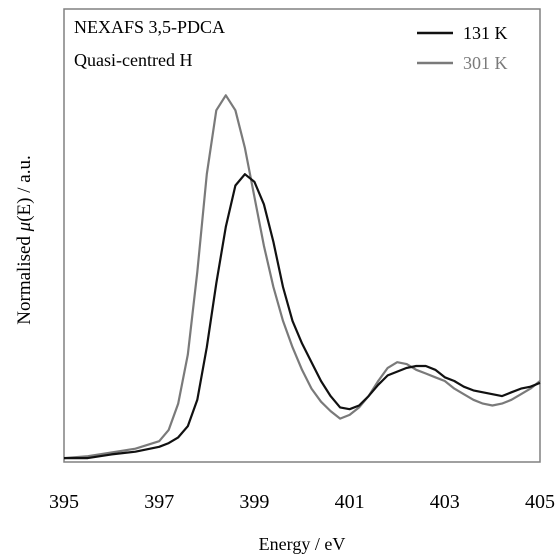  What do you see at coordinates (159, 502) in the screenshot?
I see `x-tick-label: 397` at bounding box center [159, 502].